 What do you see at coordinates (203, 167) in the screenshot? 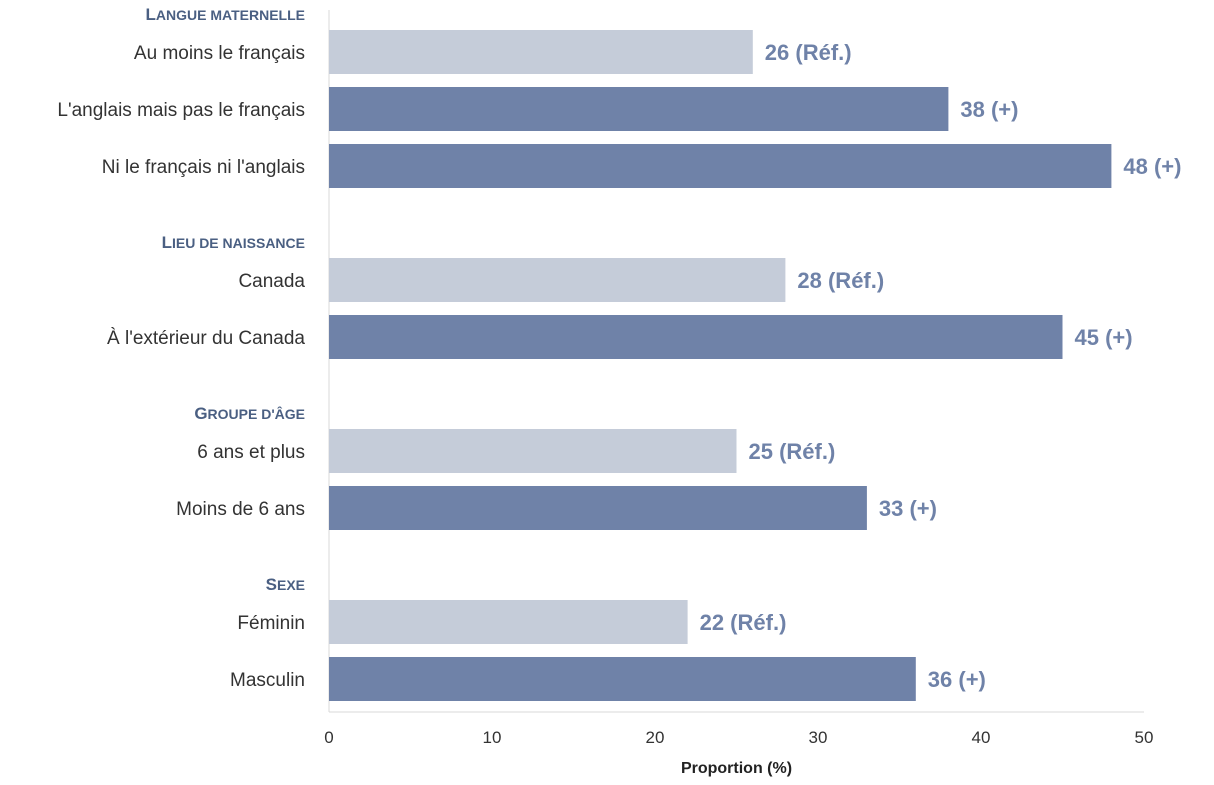
I see `category-label: Ni le français ni l'anglais` at bounding box center [203, 167].